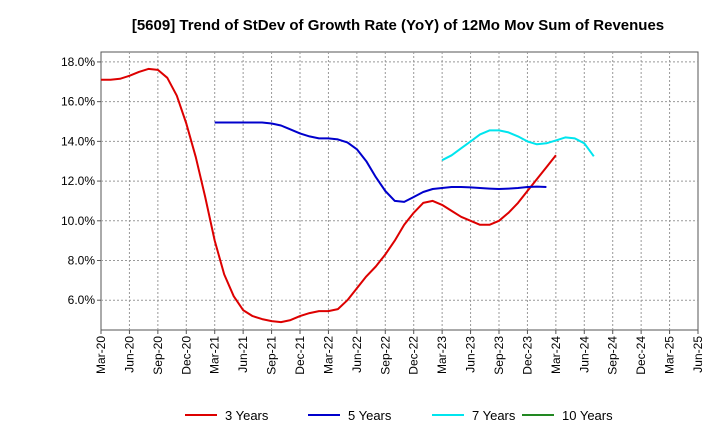  I want to click on y-tick-label: 18.0%, so click(78, 62).